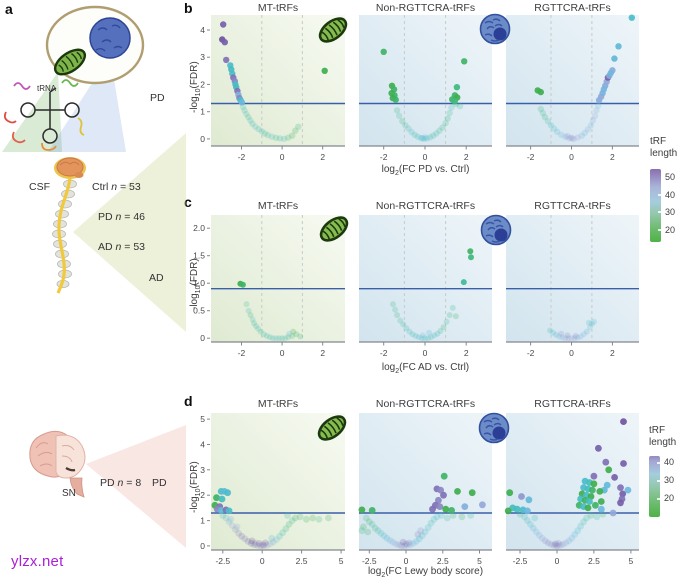 The image size is (685, 584). I want to click on row-b-xlabel: log2(FC PD vs. Ctrl), so click(425, 170).